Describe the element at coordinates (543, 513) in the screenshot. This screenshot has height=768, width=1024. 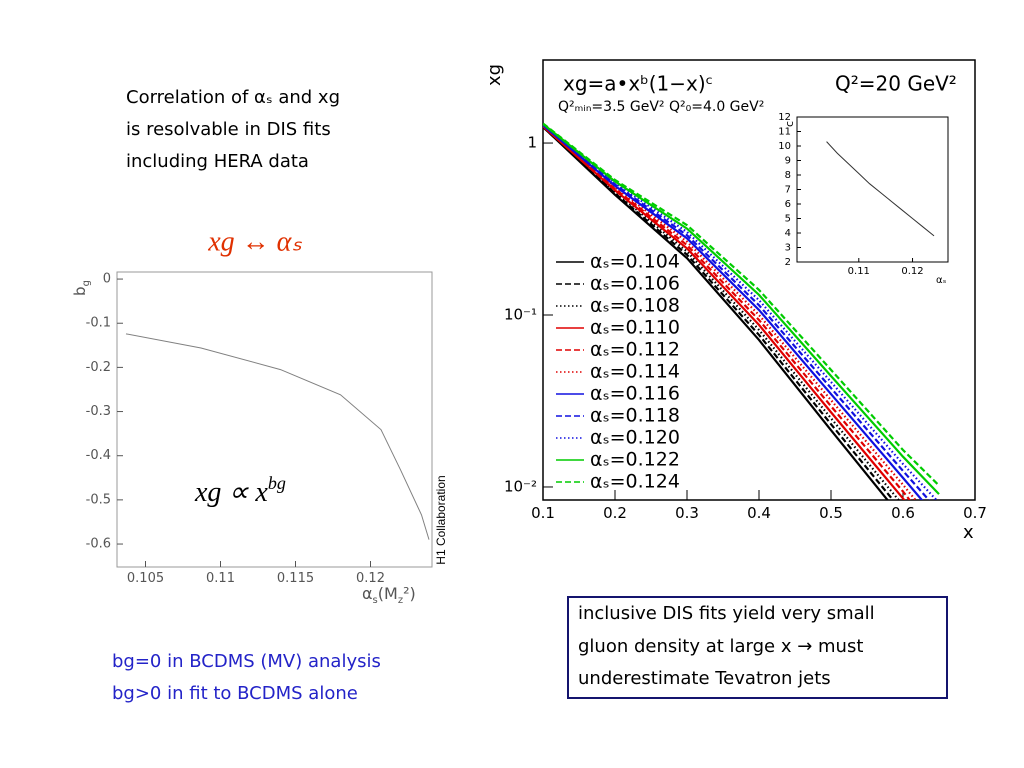
I see `x-tick-label: 0.1` at that location.